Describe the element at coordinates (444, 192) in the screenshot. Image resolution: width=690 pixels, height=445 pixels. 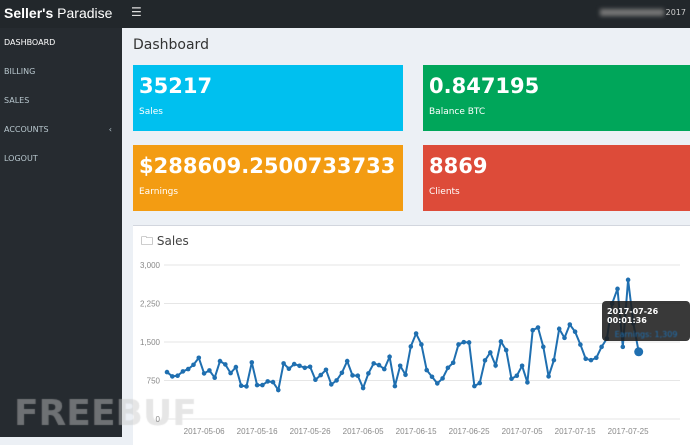
I see `card-label: Clients` at that location.